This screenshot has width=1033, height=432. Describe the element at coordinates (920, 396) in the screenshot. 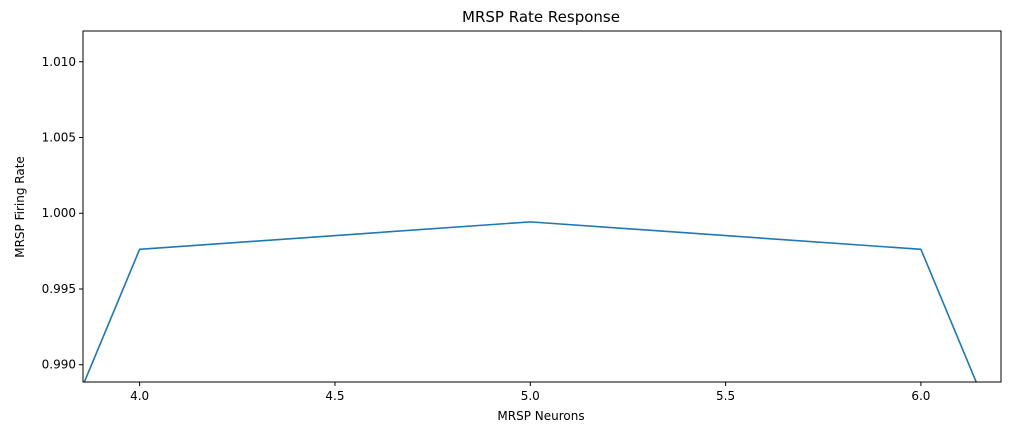

I see `x-tick-label: 6.0` at that location.